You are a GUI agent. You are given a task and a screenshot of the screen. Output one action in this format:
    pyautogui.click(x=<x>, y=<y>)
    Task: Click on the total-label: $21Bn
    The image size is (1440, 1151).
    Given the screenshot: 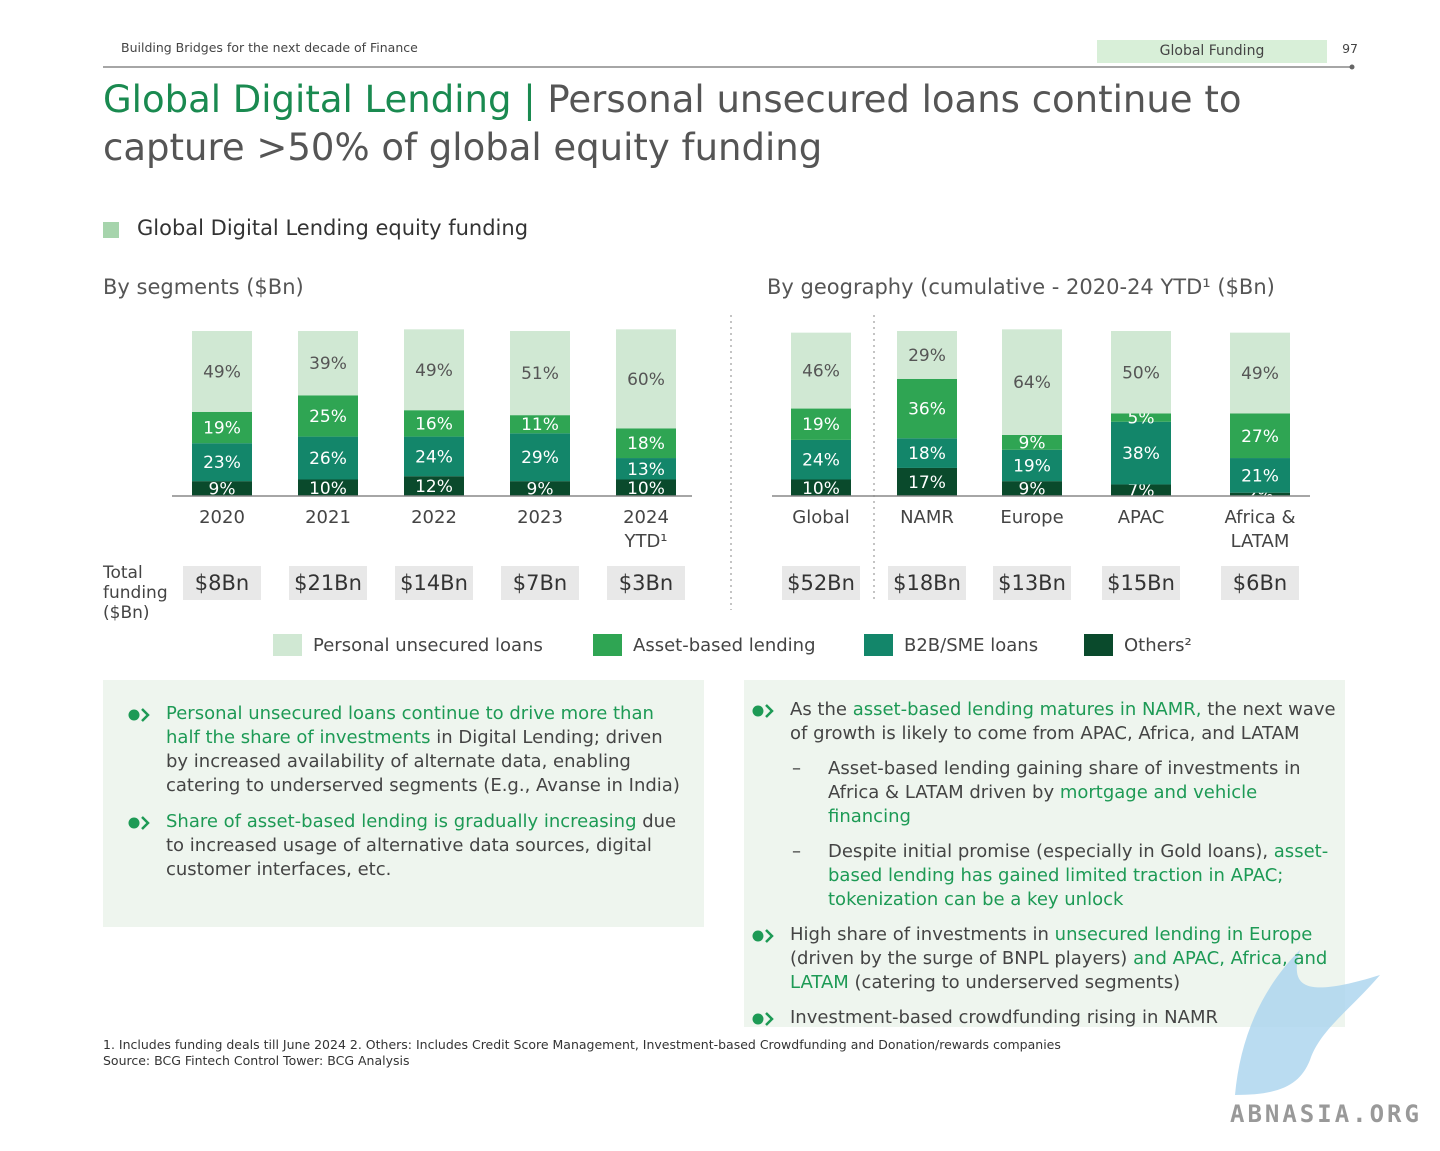 What is the action you would take?
    pyautogui.click(x=328, y=583)
    